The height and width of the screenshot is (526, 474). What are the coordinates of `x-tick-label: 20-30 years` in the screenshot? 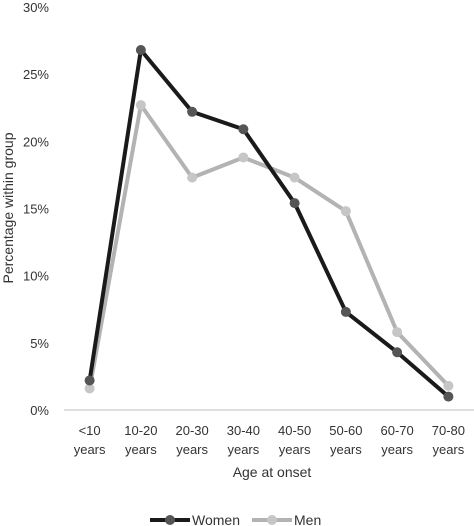 It's located at (192, 440).